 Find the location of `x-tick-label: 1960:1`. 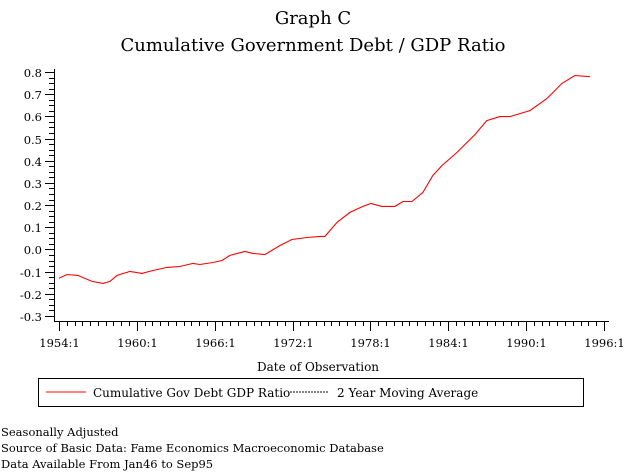

x-tick-label: 1960:1 is located at coordinates (137, 343).